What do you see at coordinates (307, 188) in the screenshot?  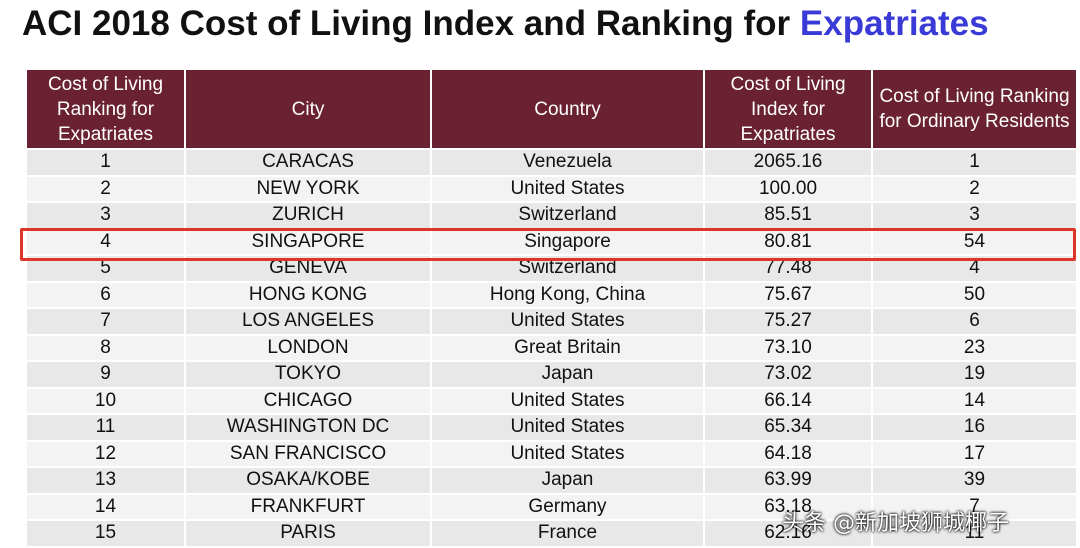 I see `table-cell: NEW YORK` at bounding box center [307, 188].